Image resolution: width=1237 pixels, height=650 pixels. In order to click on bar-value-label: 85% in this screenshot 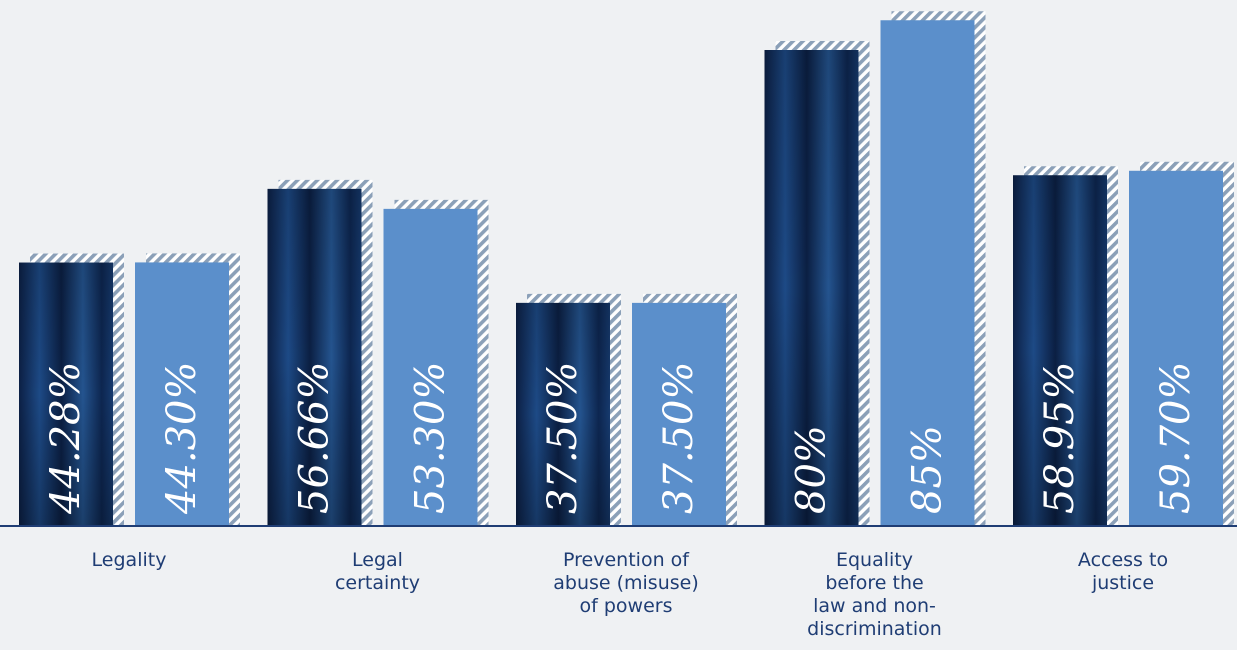, I will do `click(928, 469)`.